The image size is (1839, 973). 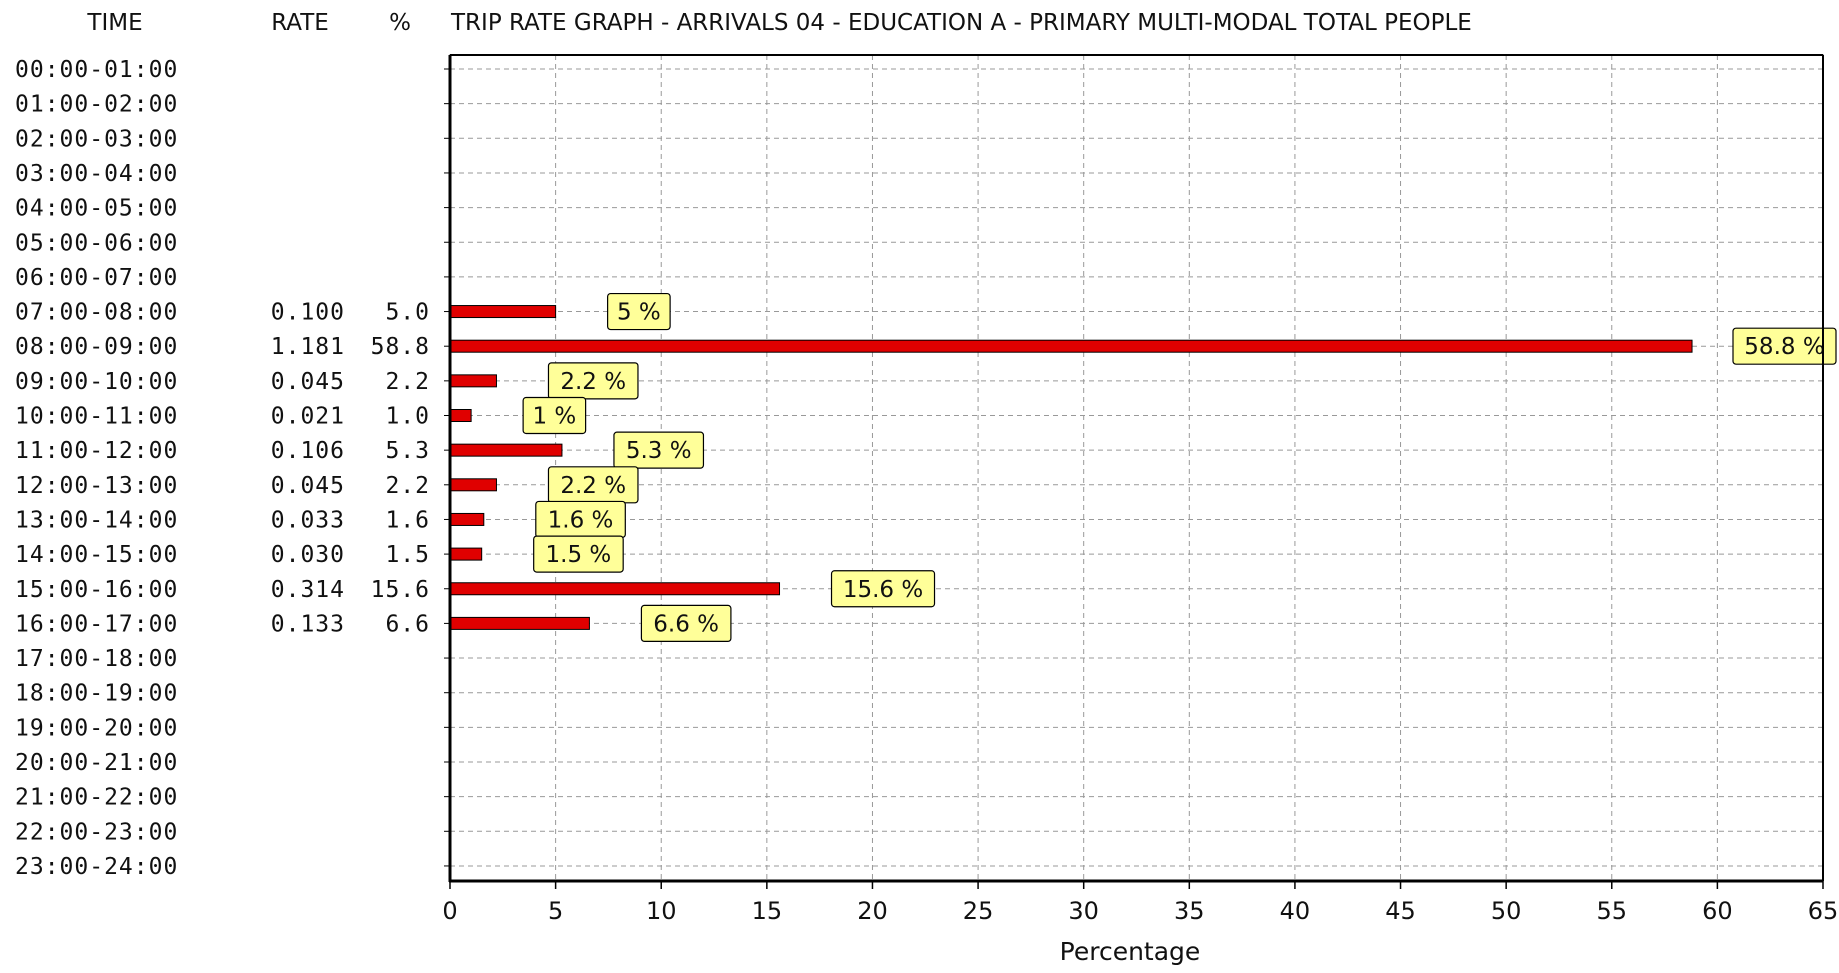 What do you see at coordinates (1611, 911) in the screenshot?
I see `x-tick-label: 55` at bounding box center [1611, 911].